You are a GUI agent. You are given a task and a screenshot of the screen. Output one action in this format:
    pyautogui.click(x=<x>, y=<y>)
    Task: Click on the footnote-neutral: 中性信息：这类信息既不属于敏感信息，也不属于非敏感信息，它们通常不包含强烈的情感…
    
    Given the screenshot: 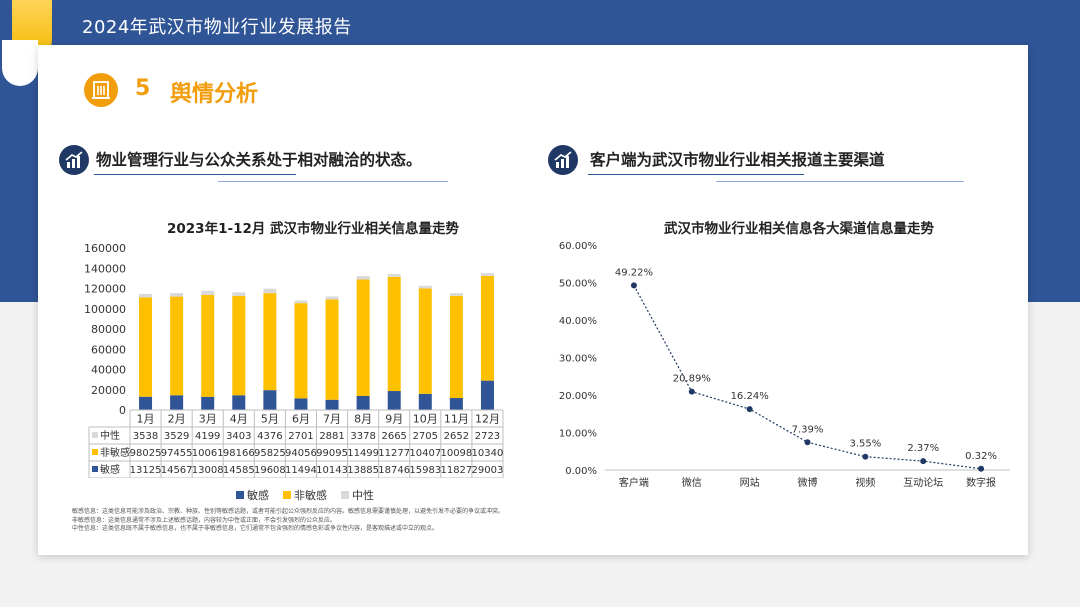 What is the action you would take?
    pyautogui.click(x=255, y=528)
    